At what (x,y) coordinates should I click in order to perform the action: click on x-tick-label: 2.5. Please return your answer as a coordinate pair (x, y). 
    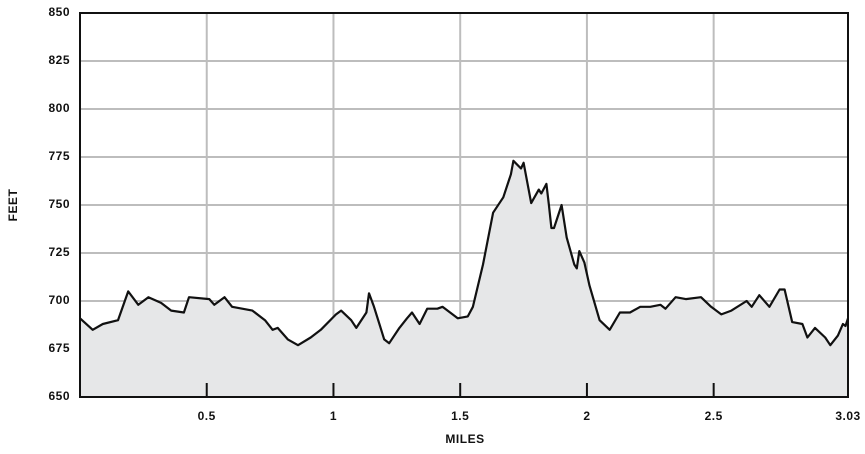
    Looking at the image, I should click on (714, 416).